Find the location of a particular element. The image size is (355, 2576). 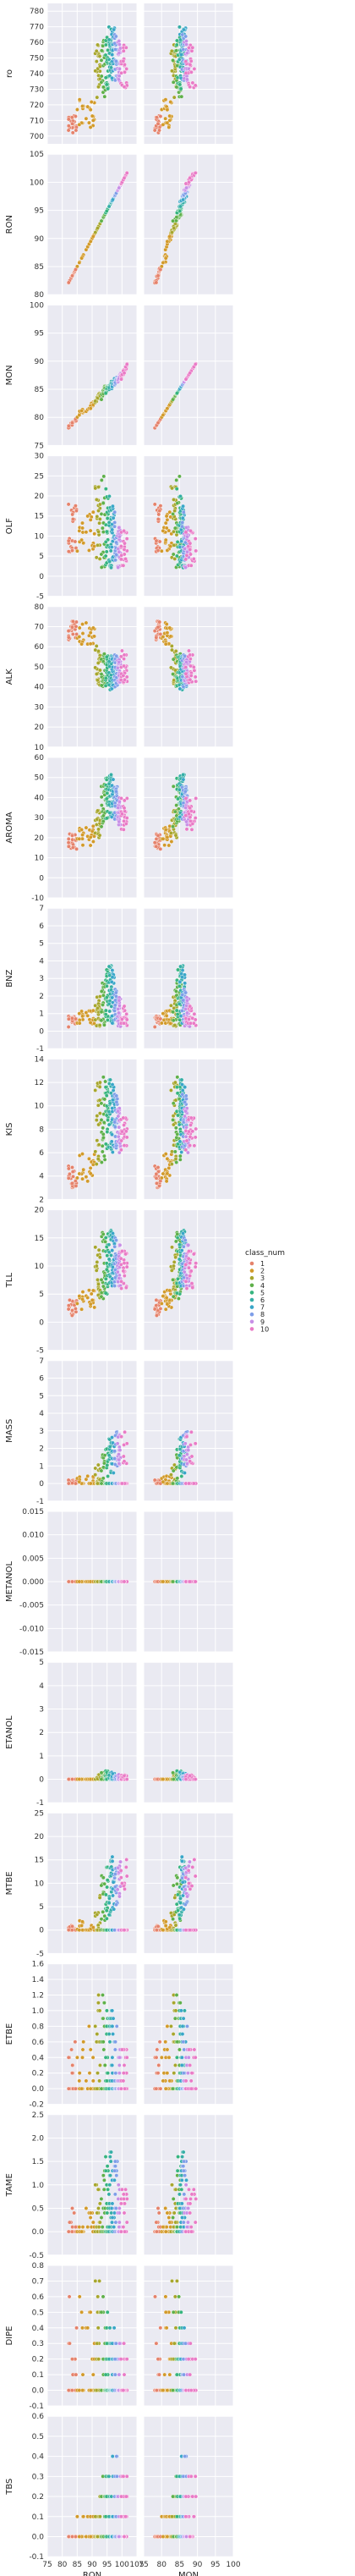

y-tick-label: -1 is located at coordinates (40, 1049).